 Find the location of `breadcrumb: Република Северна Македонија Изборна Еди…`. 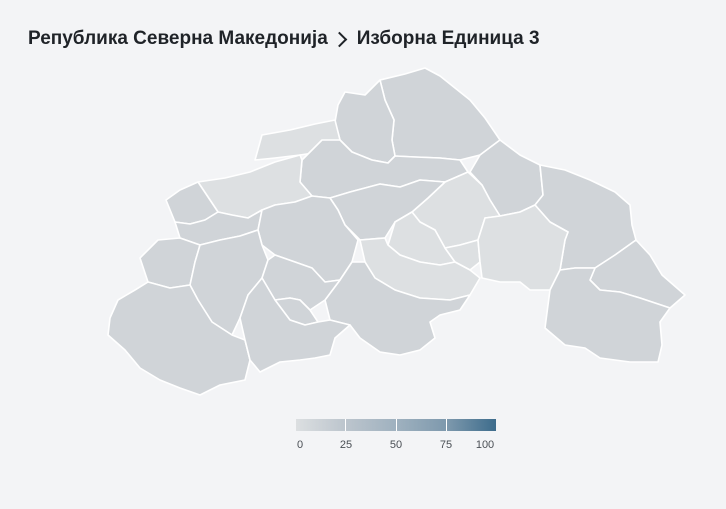

breadcrumb: Република Северна Македонија Изборна Еди… is located at coordinates (284, 39).